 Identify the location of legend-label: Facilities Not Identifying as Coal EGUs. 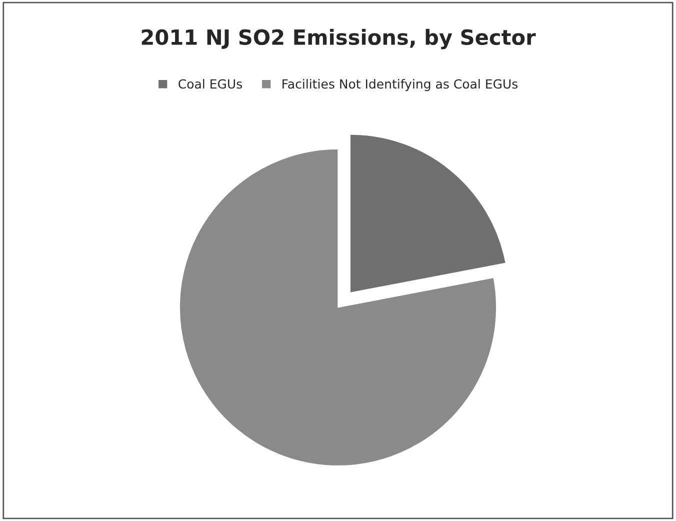
(400, 85).